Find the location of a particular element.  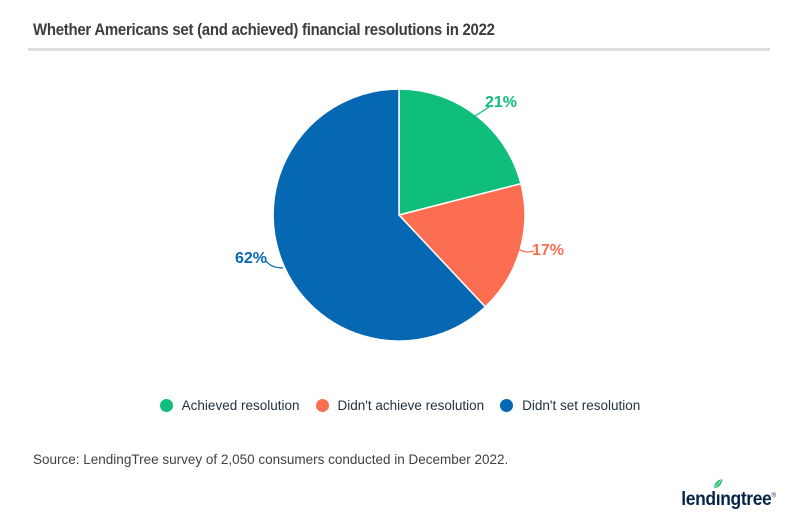

logo-letter-i: ı is located at coordinates (718, 495).